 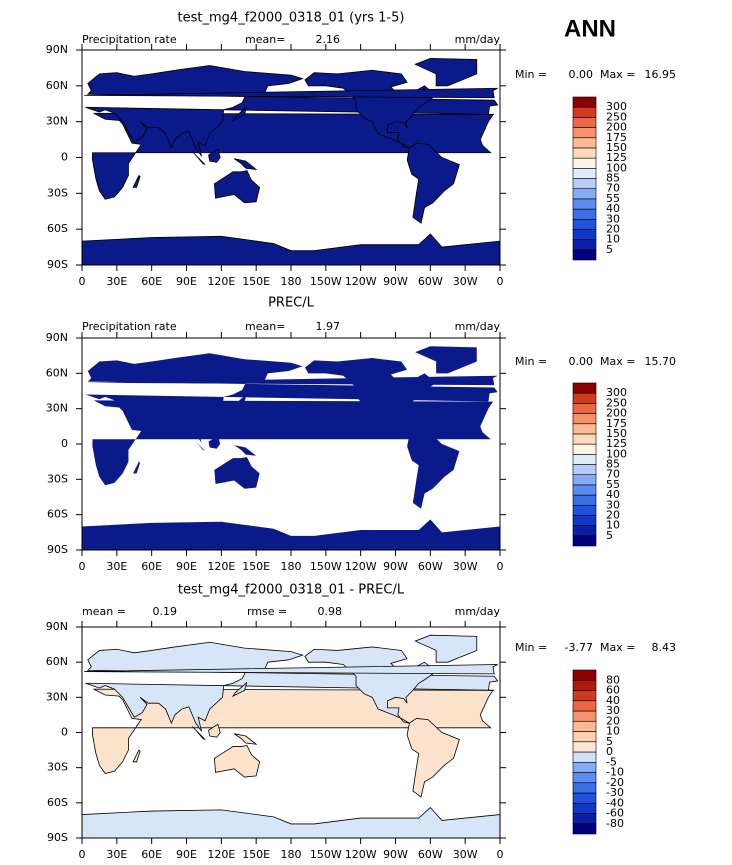 What do you see at coordinates (616, 127) in the screenshot?
I see `colorbar-label: 200` at bounding box center [616, 127].